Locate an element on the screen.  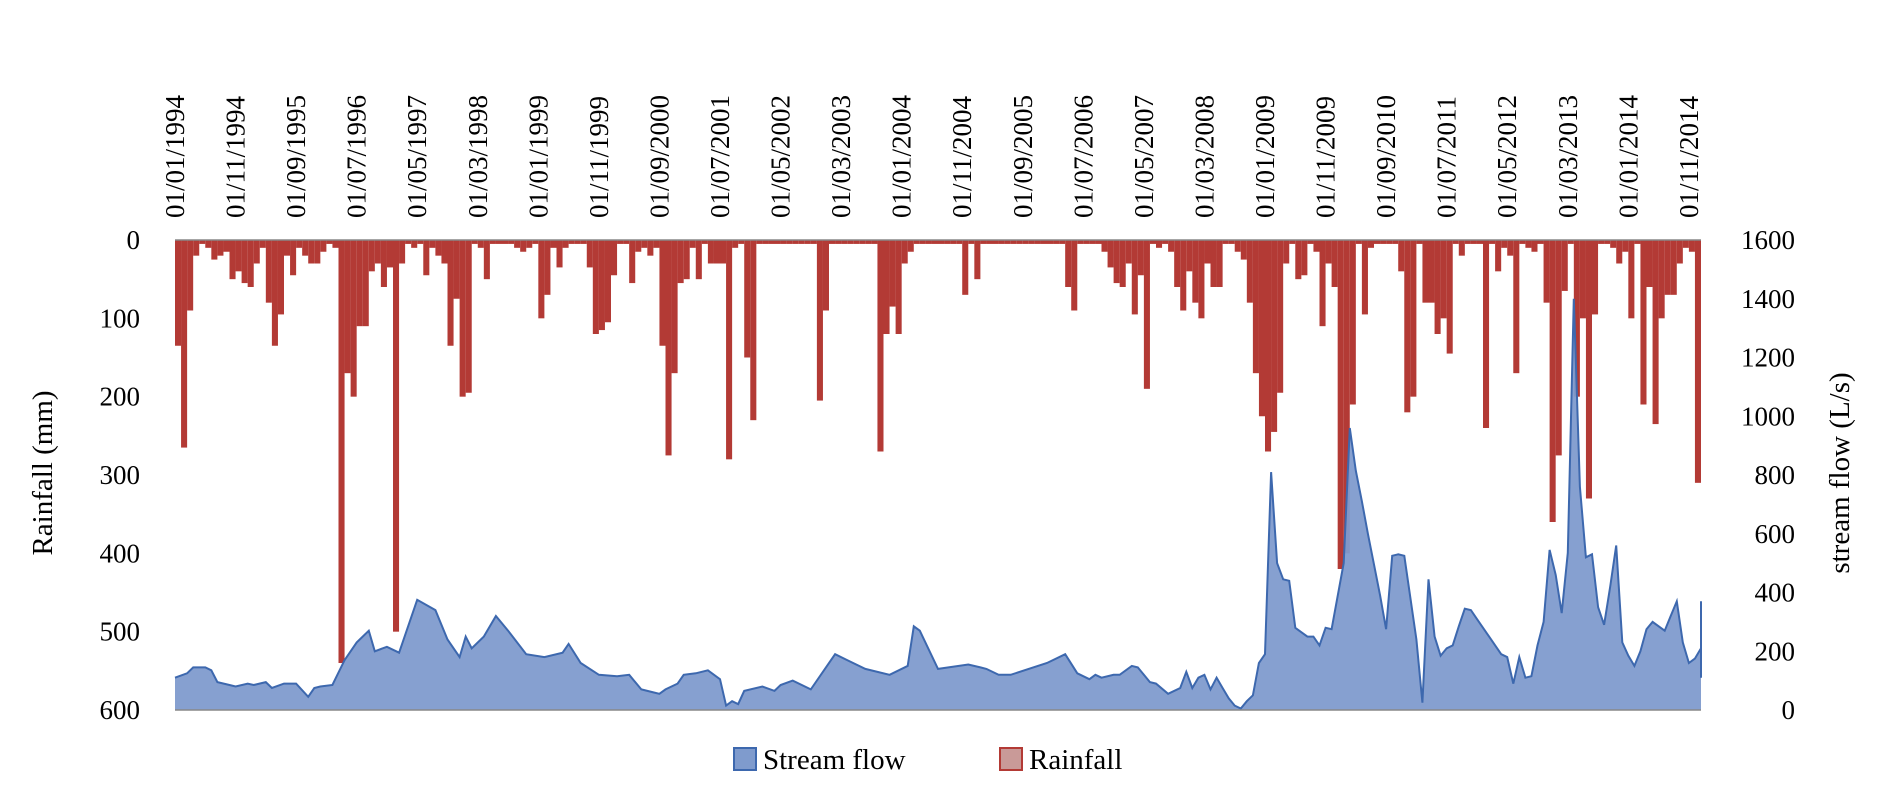
x-tick-label: 01/09/2010 is located at coordinates (1386, 156).